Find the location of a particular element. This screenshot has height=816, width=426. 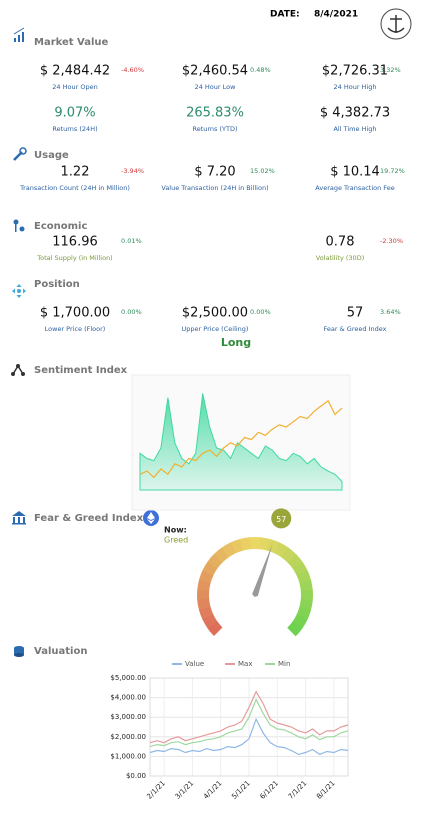

y-tick-label: $5,000.00 is located at coordinates (128, 678).